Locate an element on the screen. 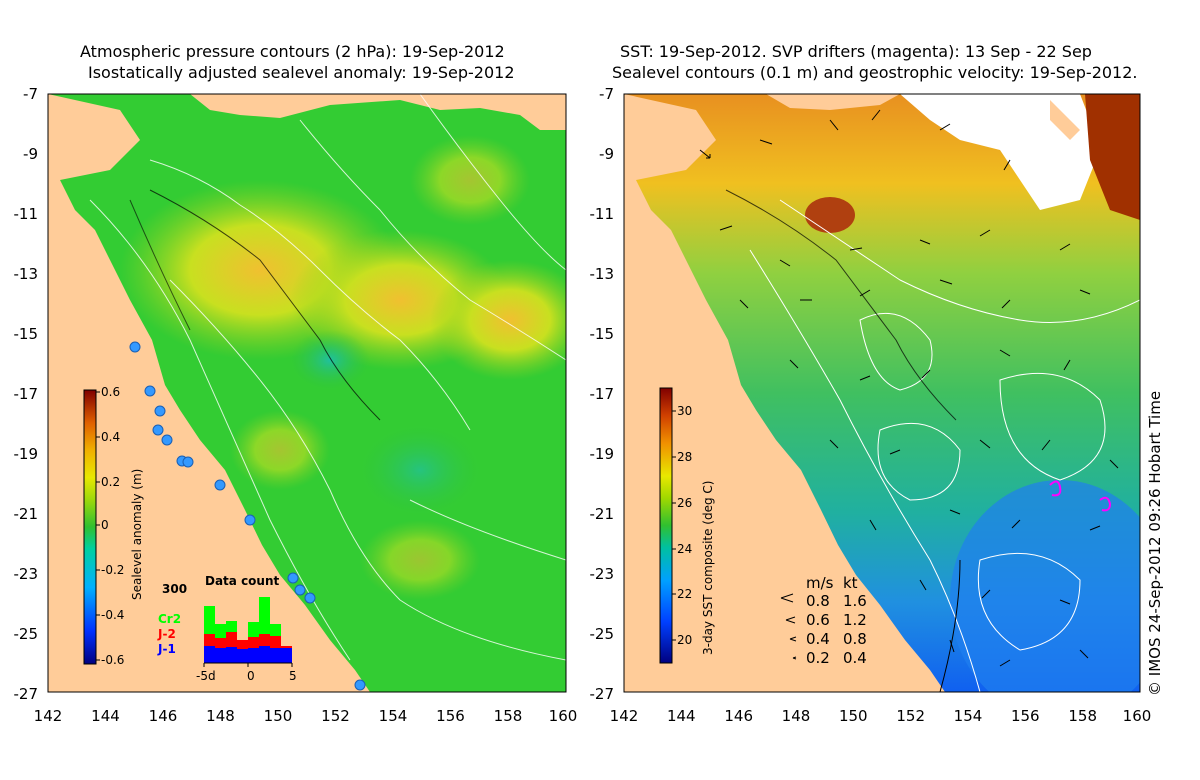 The image size is (1200, 780). new-guinea-land is located at coordinates (378, 112).